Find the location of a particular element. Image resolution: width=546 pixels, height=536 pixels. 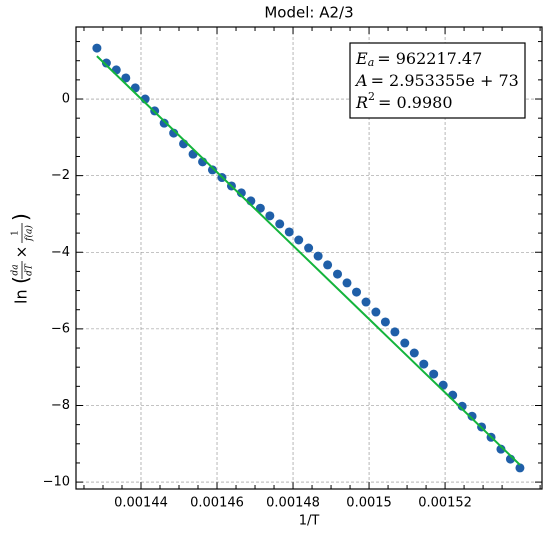

y-label-fn: ln is located at coordinates (21, 296).